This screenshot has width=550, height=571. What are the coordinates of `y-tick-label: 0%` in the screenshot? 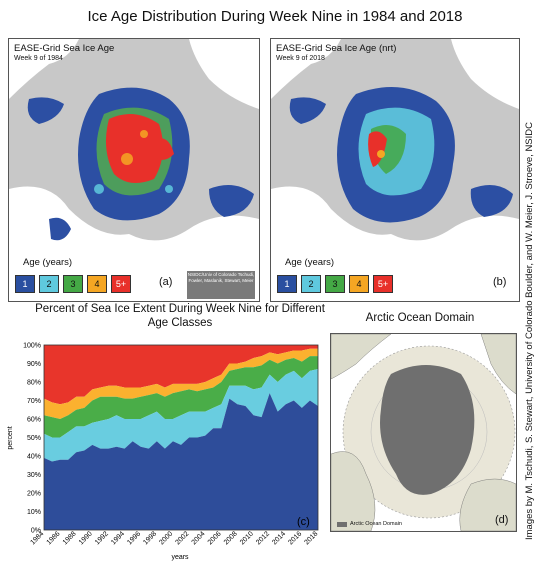 It's located at (36, 531).